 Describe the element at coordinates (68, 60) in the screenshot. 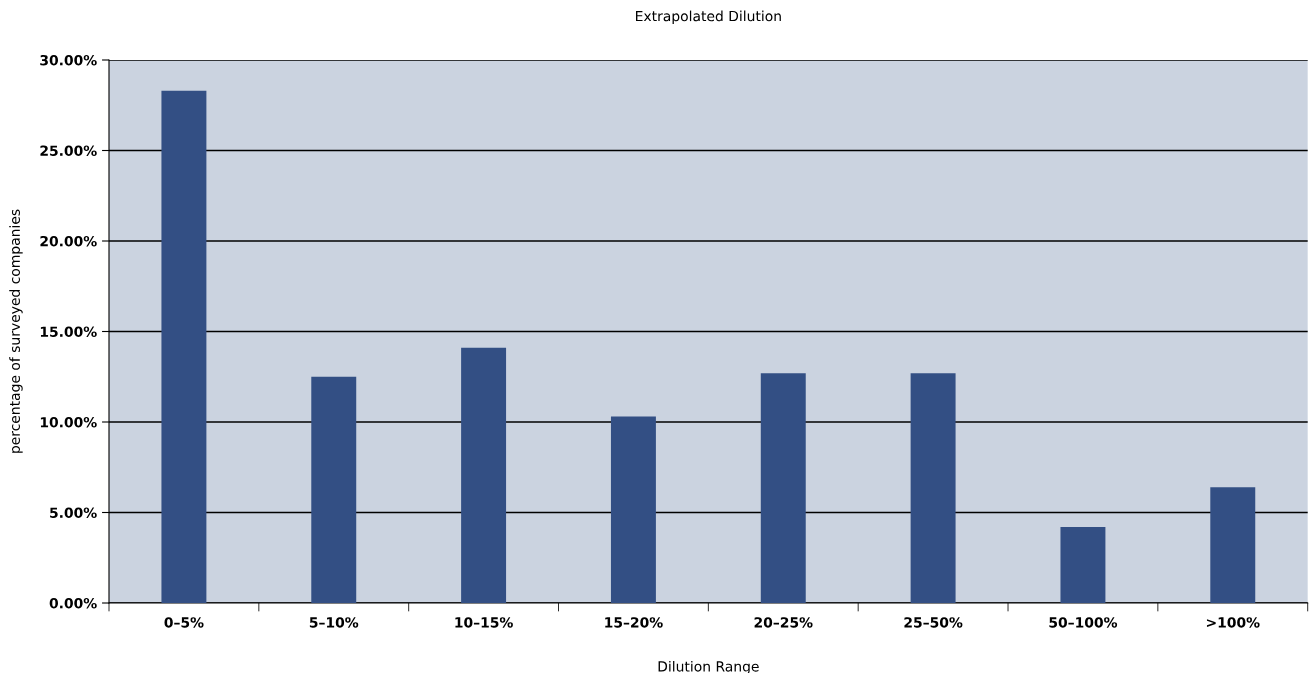

I see `y-tick-label: 30.00%` at that location.